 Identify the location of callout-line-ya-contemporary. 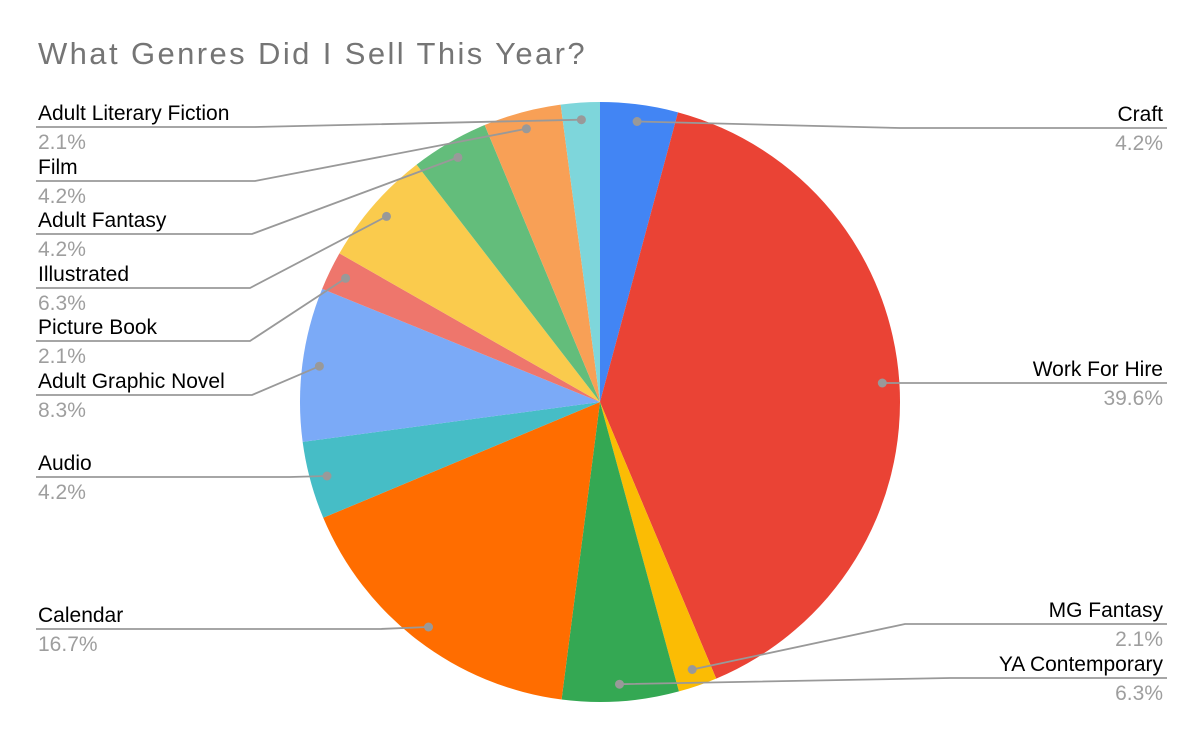
(893, 681).